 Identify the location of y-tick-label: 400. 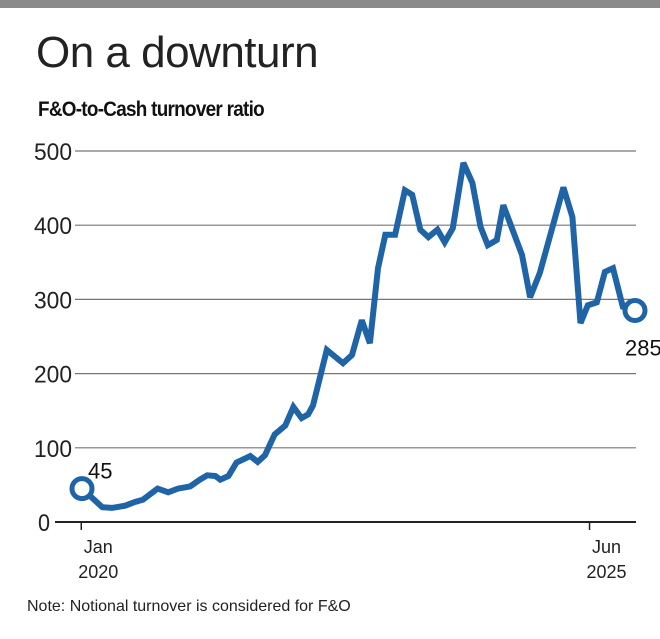
(53, 226).